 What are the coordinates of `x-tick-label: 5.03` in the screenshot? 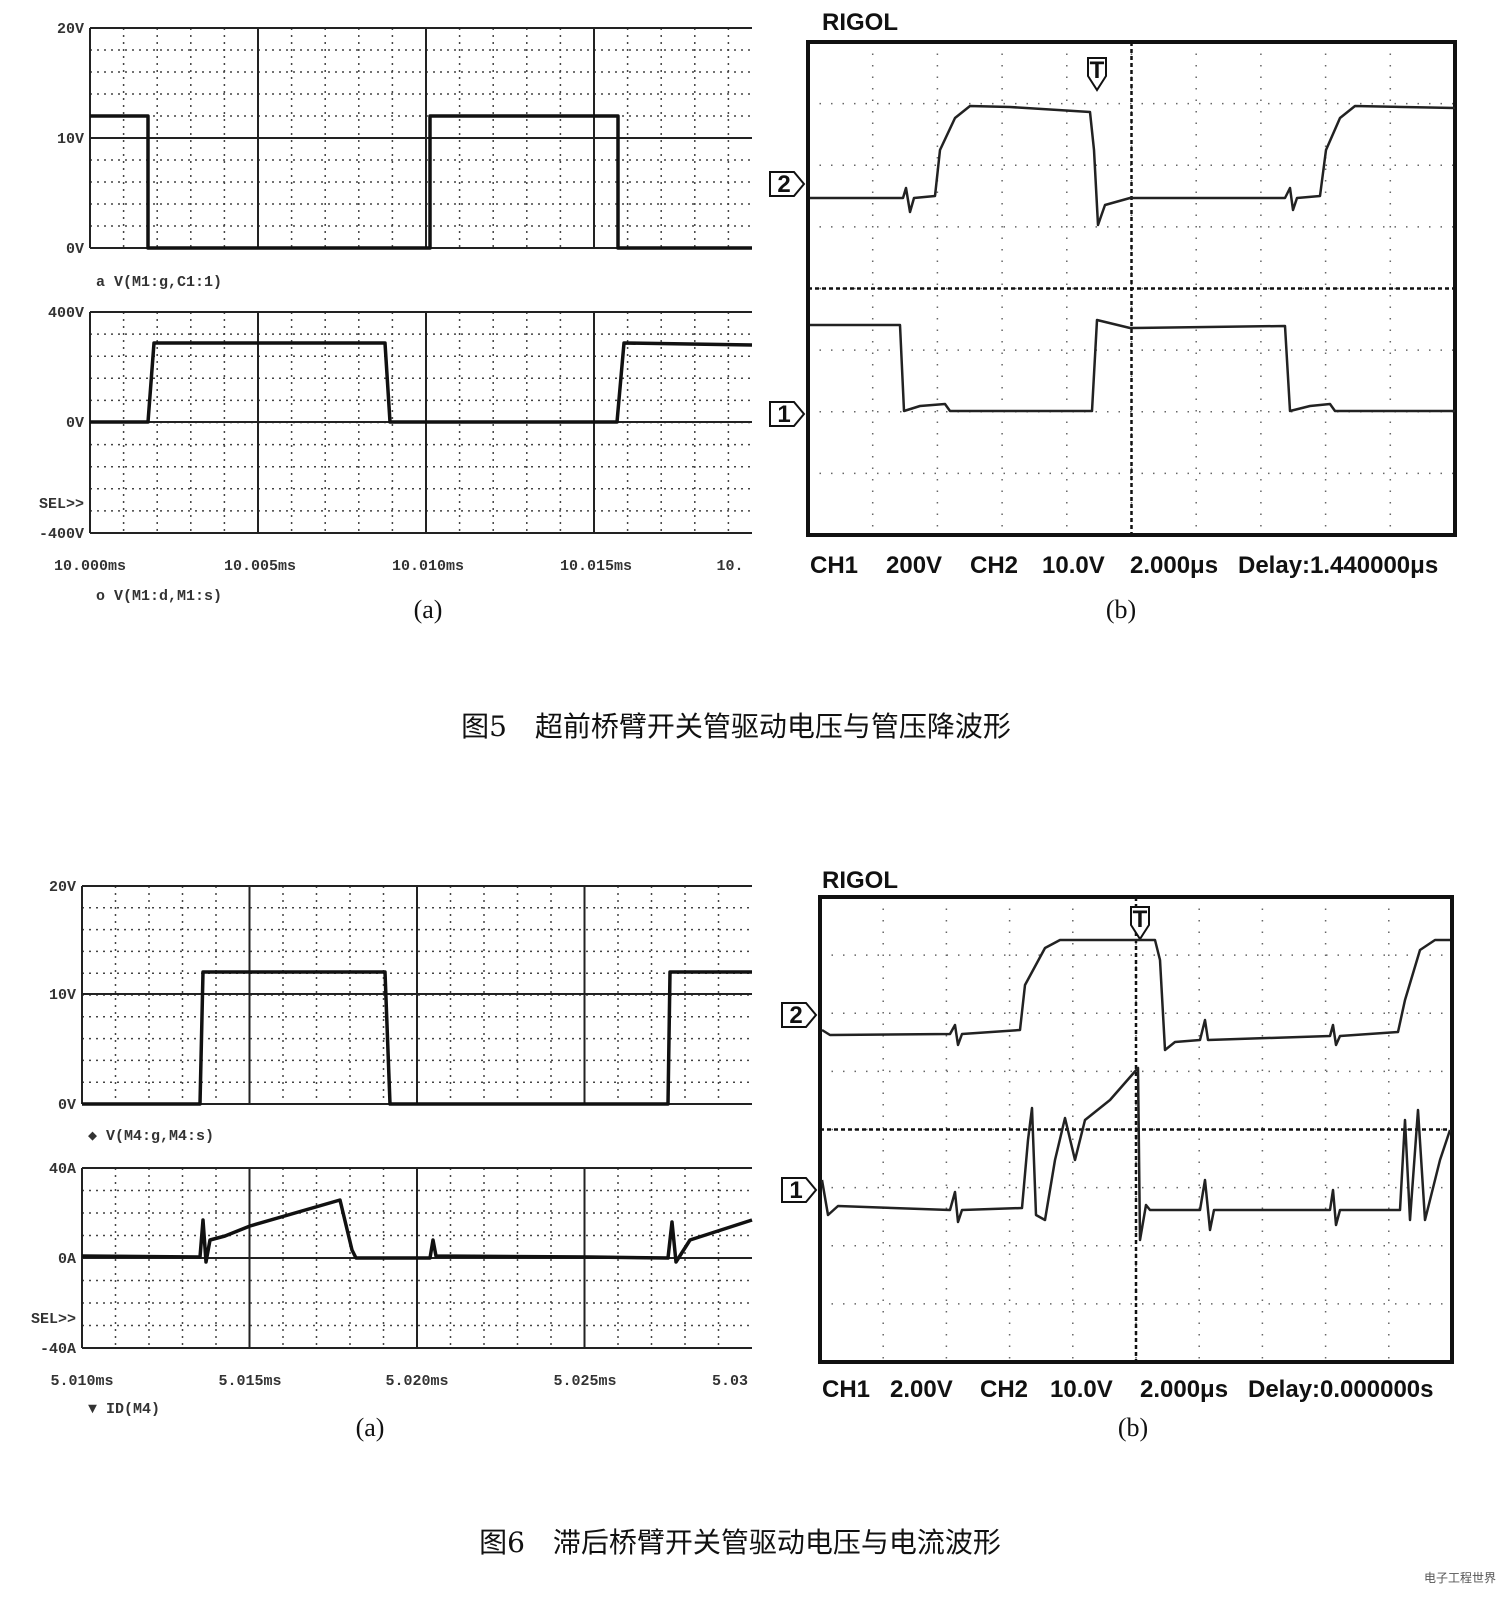 It's located at (730, 1381).